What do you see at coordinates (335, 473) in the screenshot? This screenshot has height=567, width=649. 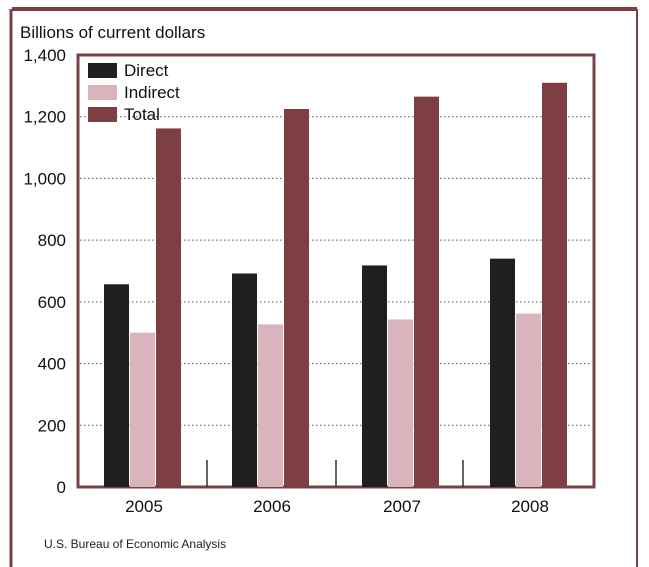 I see `category-separators` at bounding box center [335, 473].